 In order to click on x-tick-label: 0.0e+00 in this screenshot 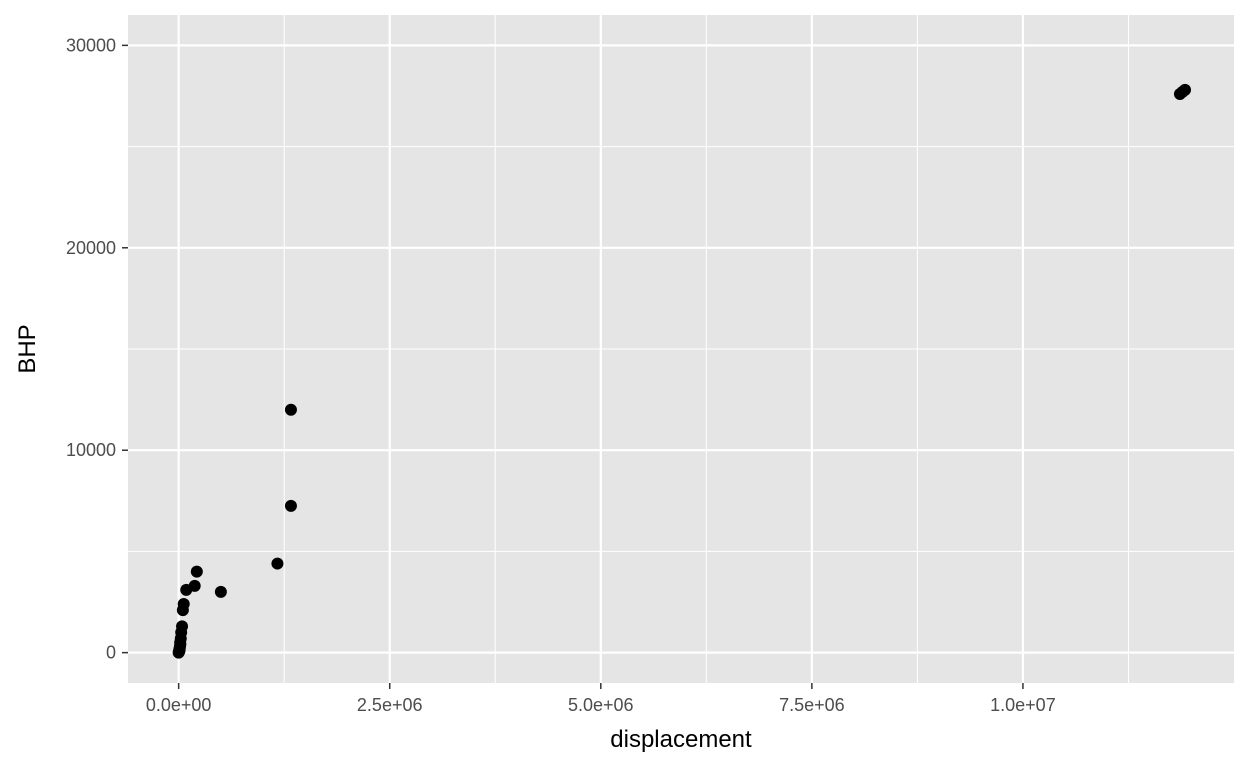, I will do `click(179, 705)`.